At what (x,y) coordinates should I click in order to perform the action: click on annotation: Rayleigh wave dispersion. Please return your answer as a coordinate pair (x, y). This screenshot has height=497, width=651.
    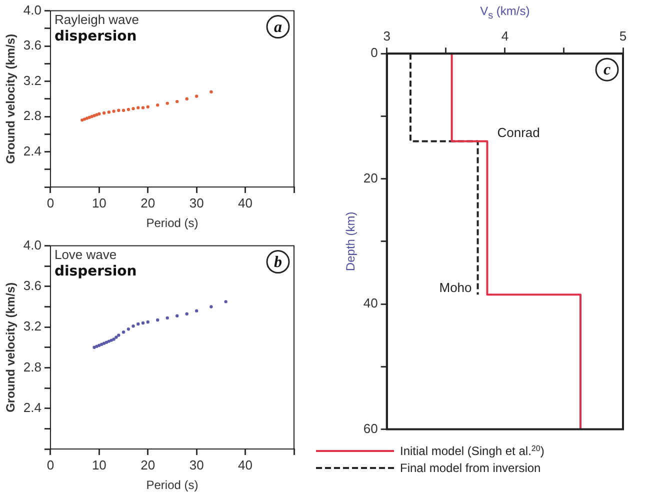
    Looking at the image, I should click on (97, 28).